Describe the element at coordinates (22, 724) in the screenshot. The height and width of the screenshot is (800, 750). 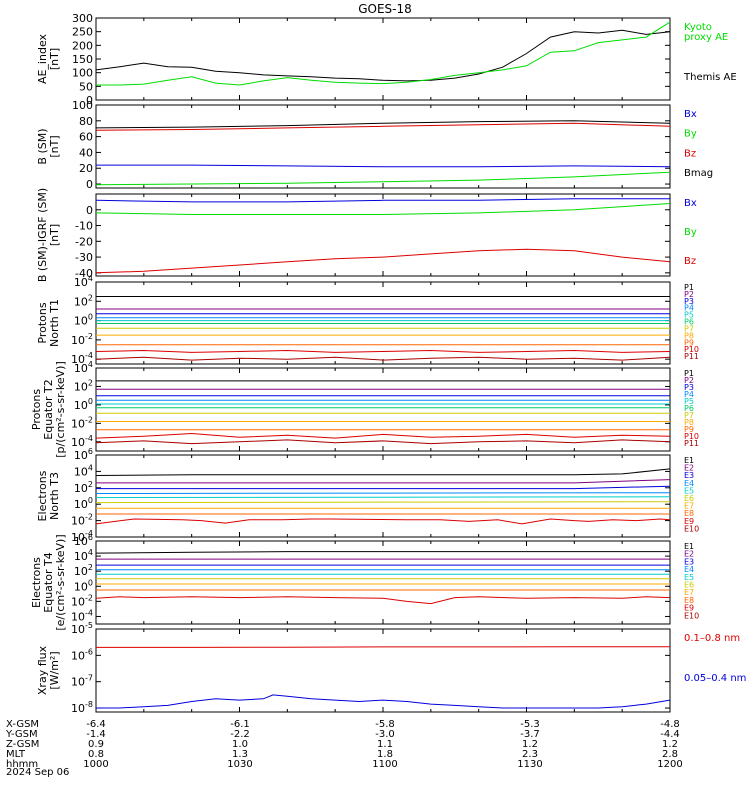
I see `ephemeris-row-label: X-GSM` at that location.